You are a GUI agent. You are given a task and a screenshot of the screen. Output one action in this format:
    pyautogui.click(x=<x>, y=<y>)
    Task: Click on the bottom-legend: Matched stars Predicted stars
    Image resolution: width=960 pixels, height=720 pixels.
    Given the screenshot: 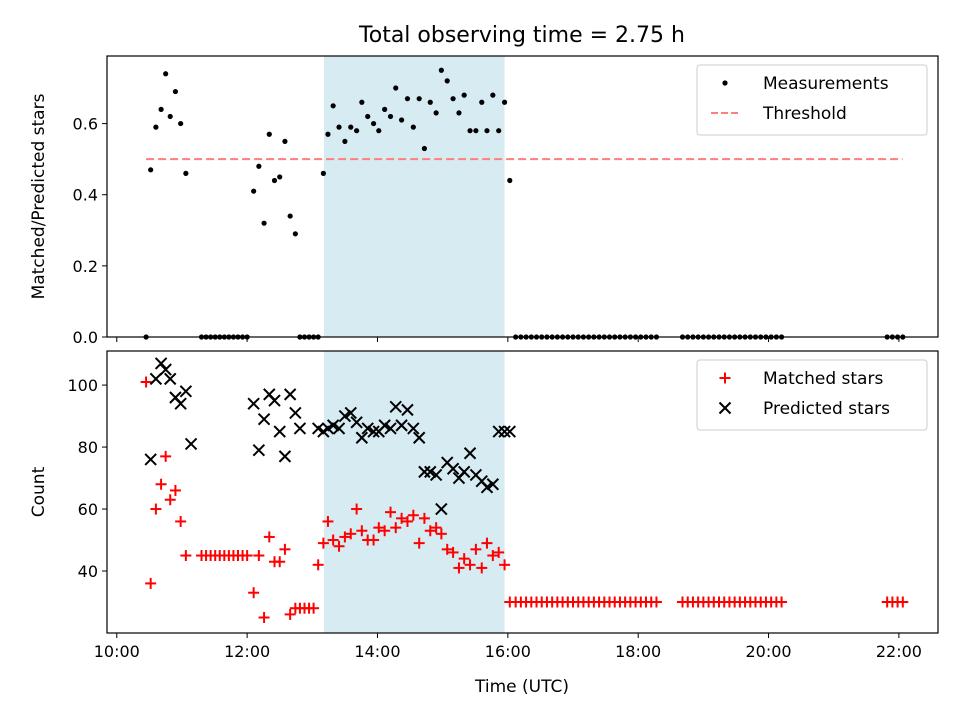 What is the action you would take?
    pyautogui.click(x=812, y=395)
    